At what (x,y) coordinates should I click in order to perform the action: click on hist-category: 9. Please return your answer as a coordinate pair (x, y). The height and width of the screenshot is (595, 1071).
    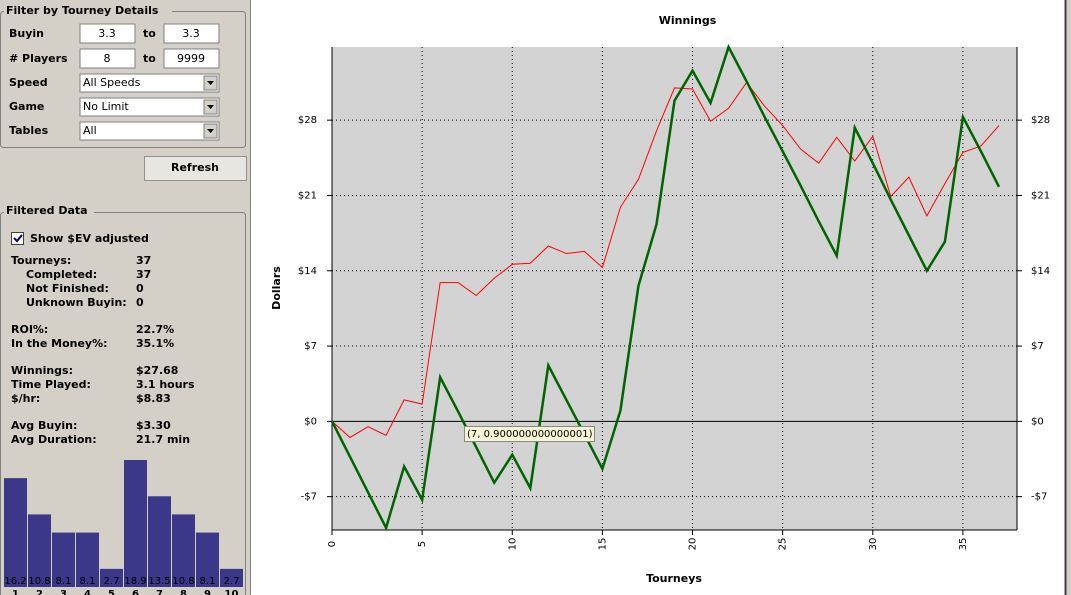
    Looking at the image, I should click on (207, 592).